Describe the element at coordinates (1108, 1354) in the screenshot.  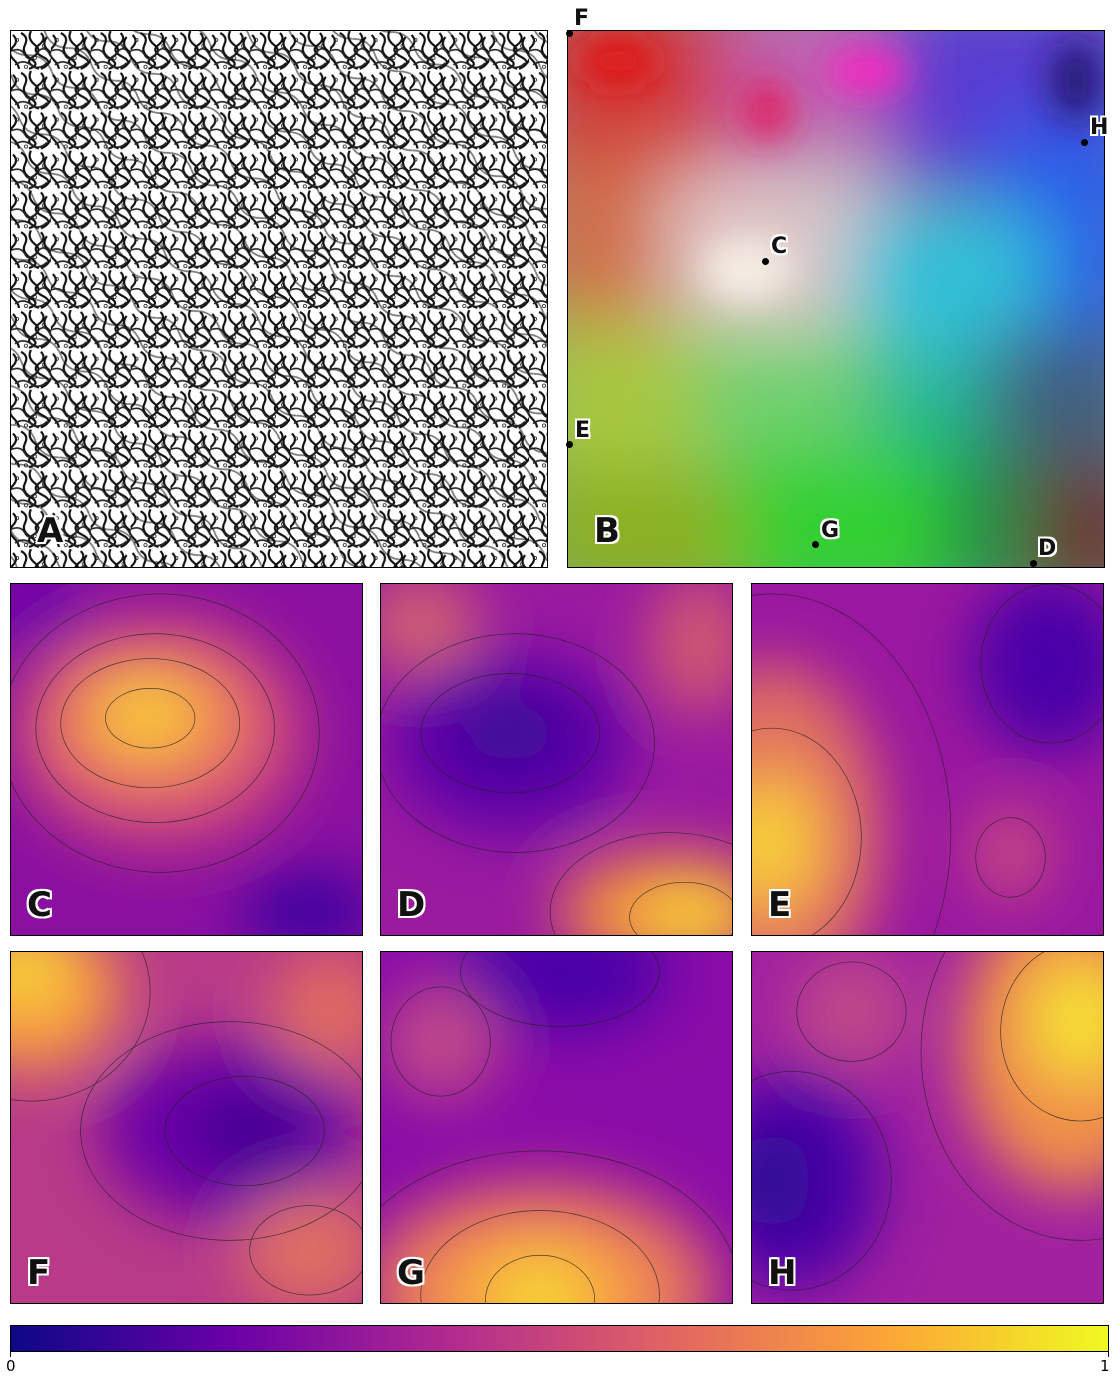
I see `colorbar-tick-max` at that location.